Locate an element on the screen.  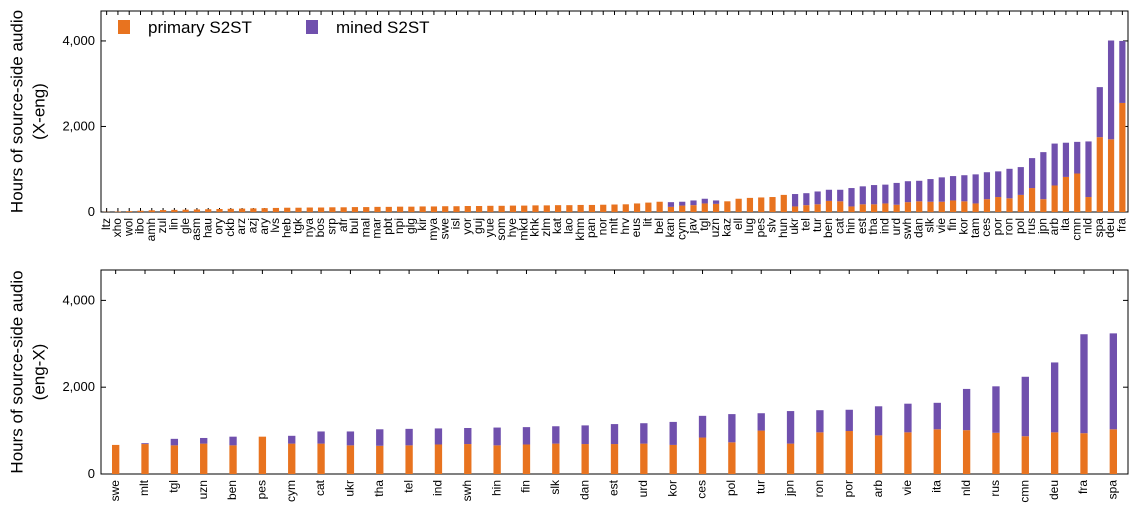
bar-primary-lvs is located at coordinates (276, 209).